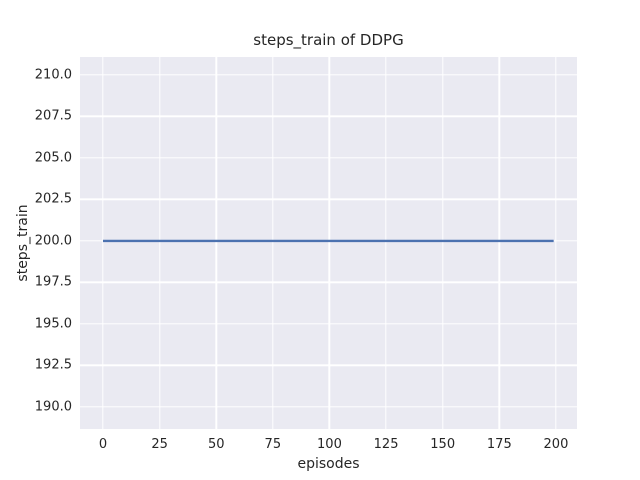 The image size is (640, 480). I want to click on y-tick-label: 207.5, so click(53, 116).